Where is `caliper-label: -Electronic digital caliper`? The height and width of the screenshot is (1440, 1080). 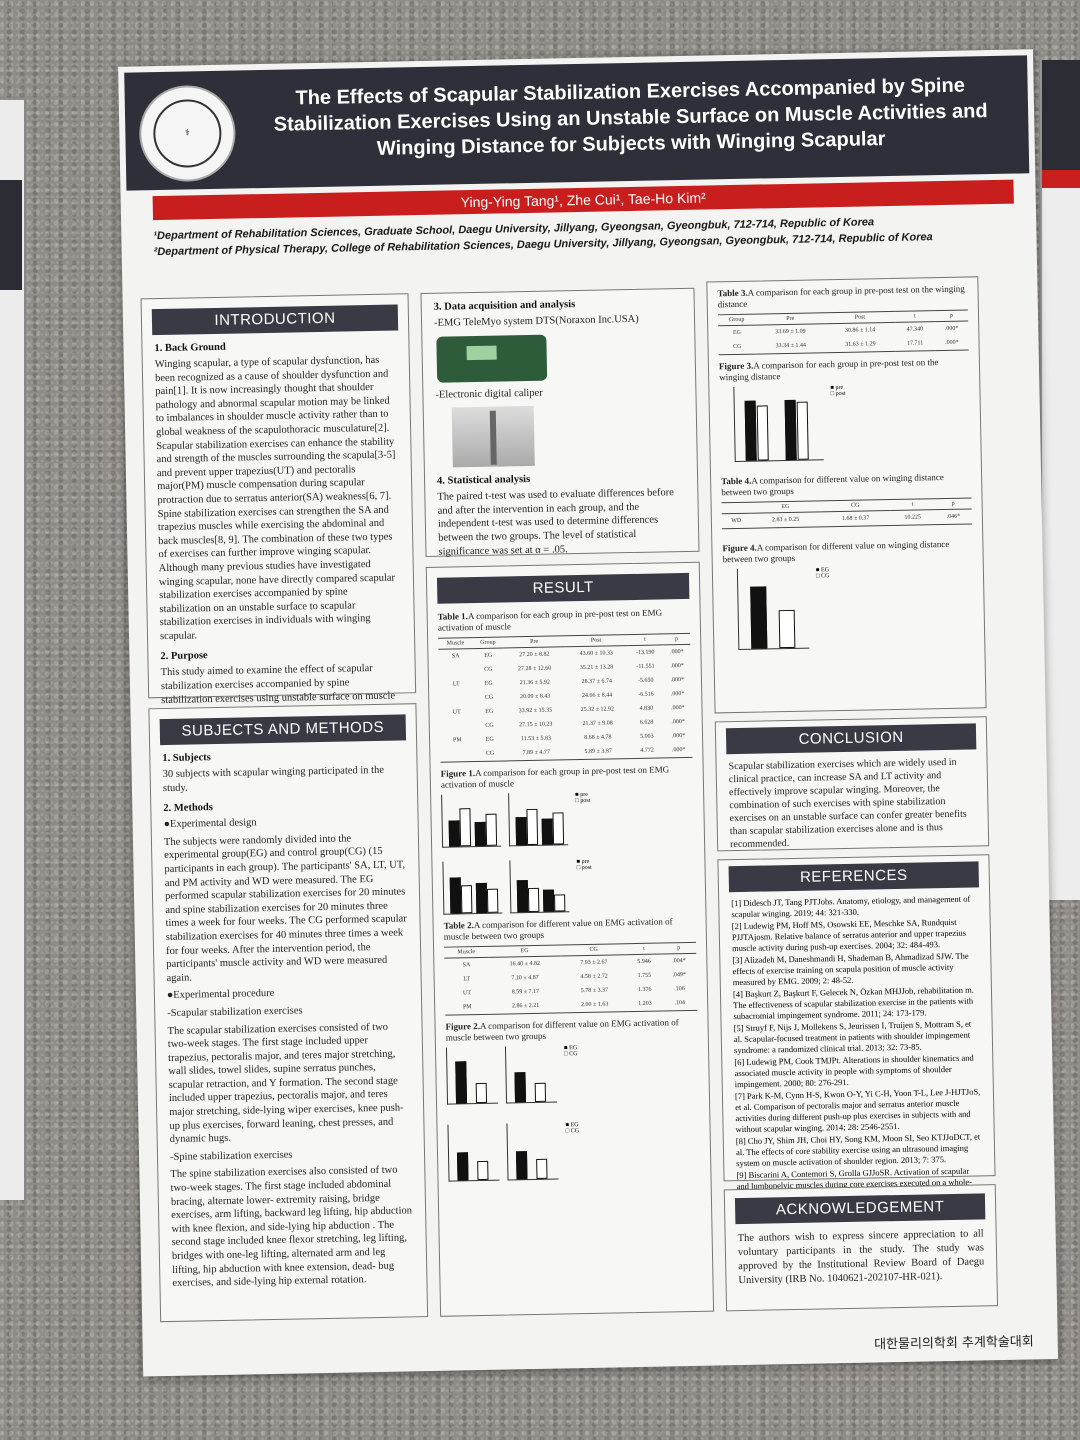 caliper-label: -Electronic digital caliper is located at coordinates (489, 394).